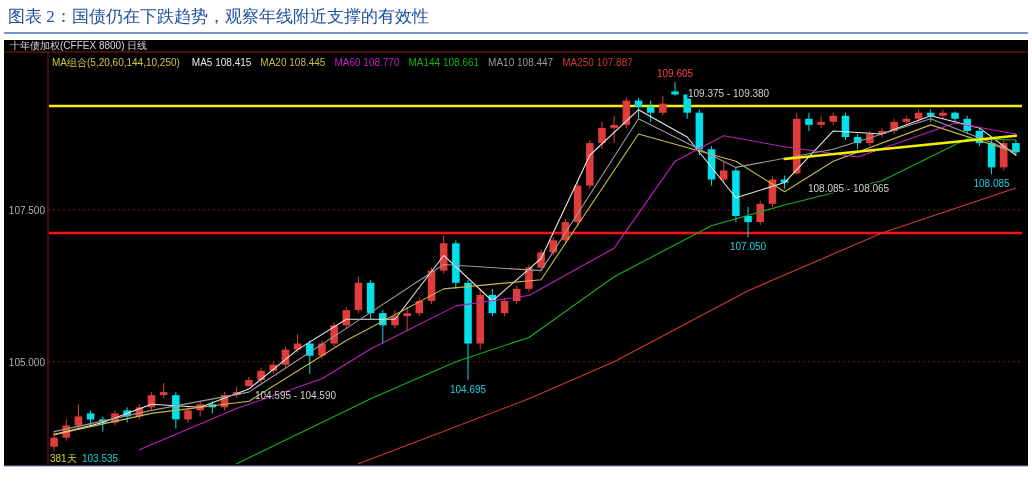 Image resolution: width=1032 pixels, height=496 pixels. What do you see at coordinates (27, 362) in the screenshot?
I see `y-tick-label: 105.000` at bounding box center [27, 362].